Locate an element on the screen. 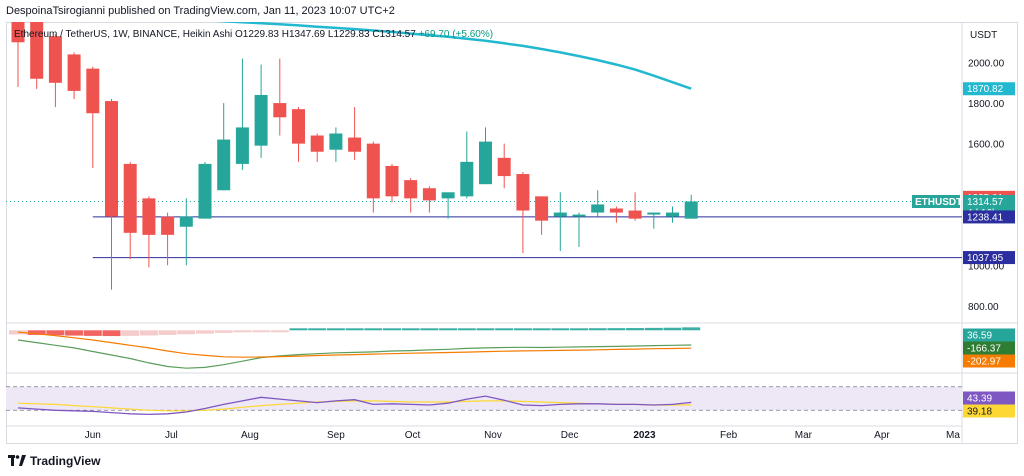 This screenshot has width=1024, height=476. x-tick-label: Nov is located at coordinates (493, 435).